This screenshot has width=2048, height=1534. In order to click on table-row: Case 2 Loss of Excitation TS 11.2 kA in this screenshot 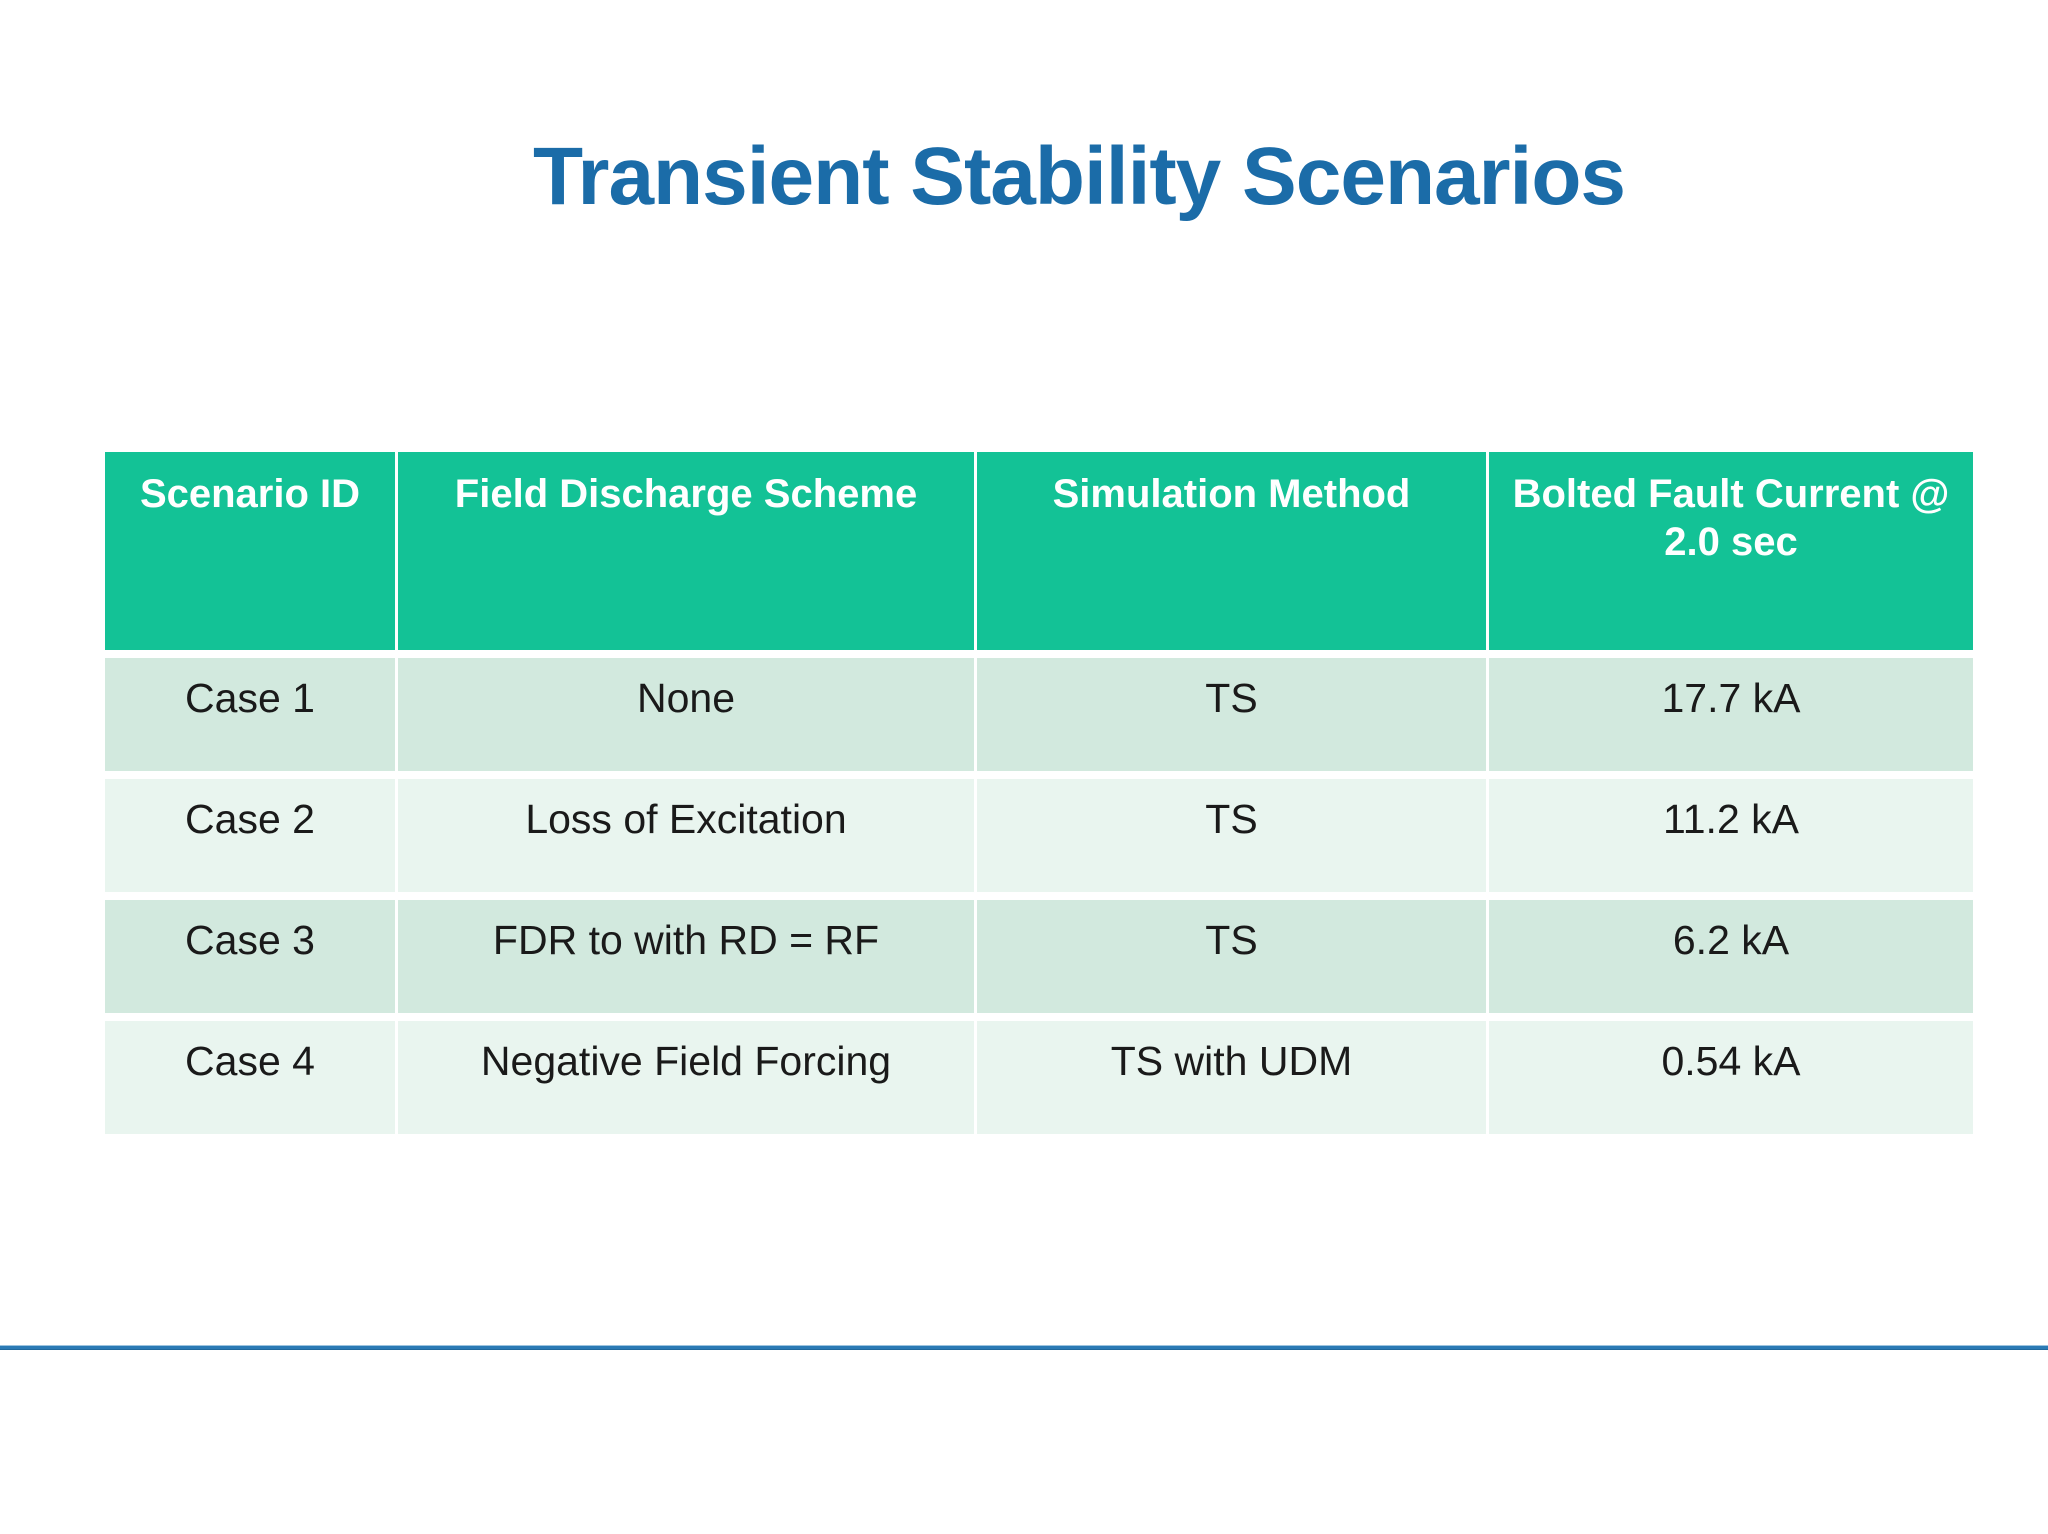, I will do `click(1039, 835)`.